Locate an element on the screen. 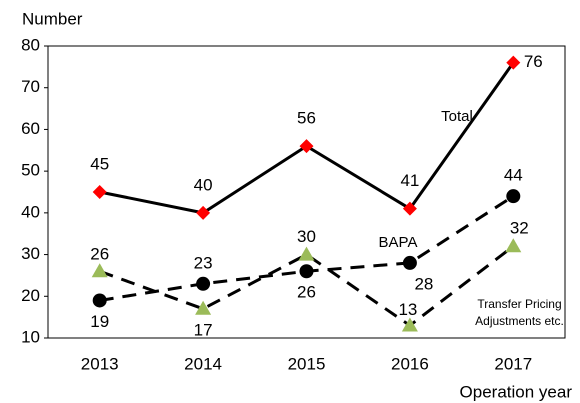  data-label: 30 is located at coordinates (306, 236).